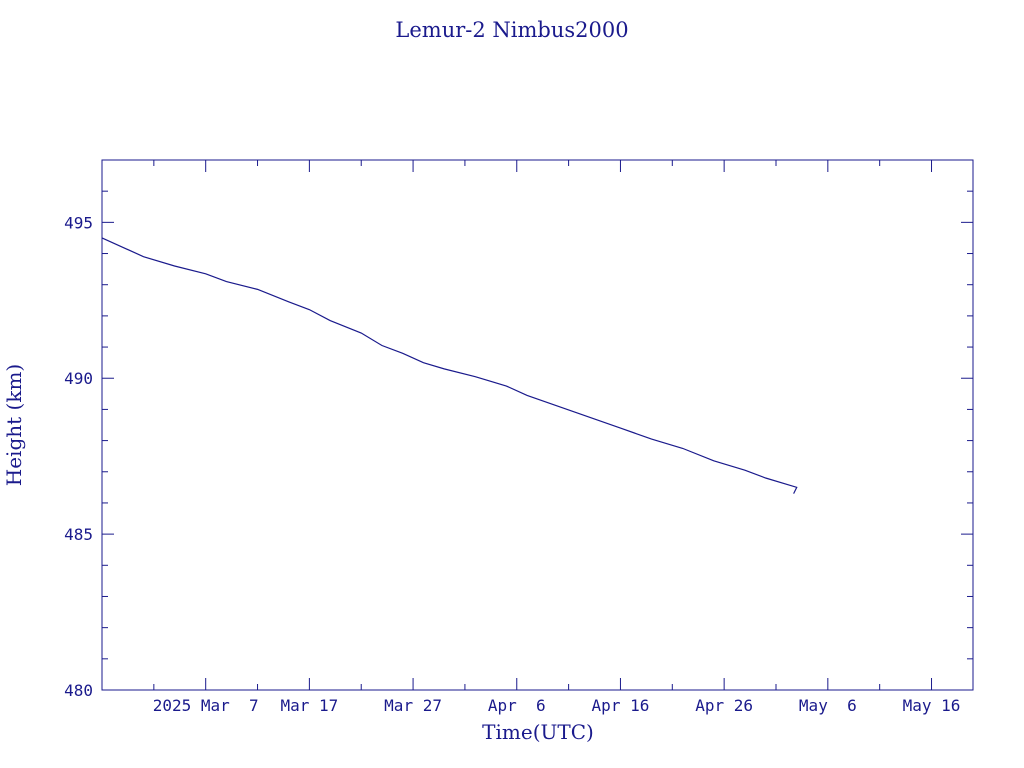 This screenshot has width=1024, height=768. What do you see at coordinates (413, 705) in the screenshot?
I see `x-tick-label: Mar 27` at bounding box center [413, 705].